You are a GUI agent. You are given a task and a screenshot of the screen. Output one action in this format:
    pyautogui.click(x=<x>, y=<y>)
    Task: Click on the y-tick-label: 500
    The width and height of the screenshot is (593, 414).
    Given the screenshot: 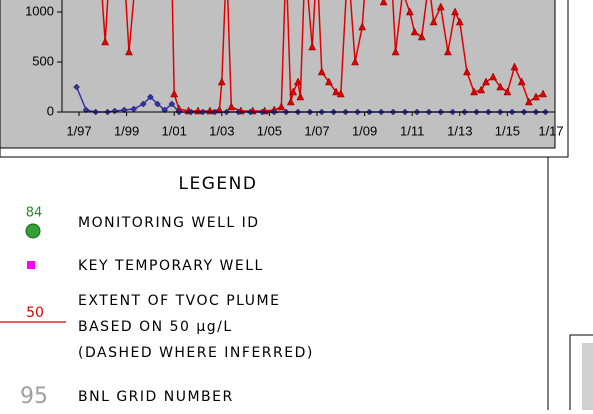 What is the action you would take?
    pyautogui.click(x=43, y=60)
    